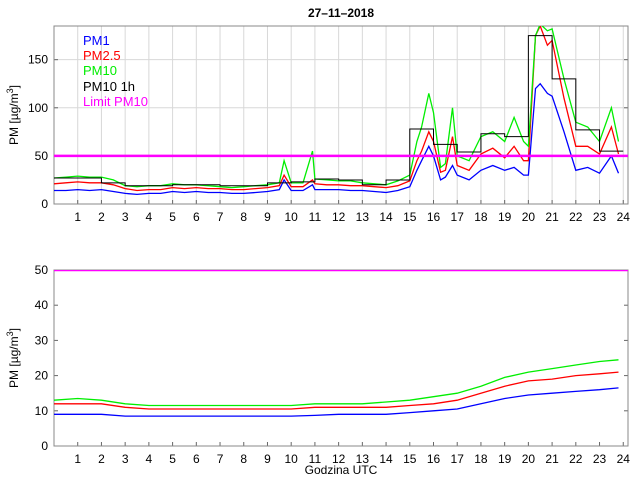 This screenshot has height=480, width=640. Describe the element at coordinates (100, 70) in the screenshot. I see `legend-pm10: PM10` at that location.